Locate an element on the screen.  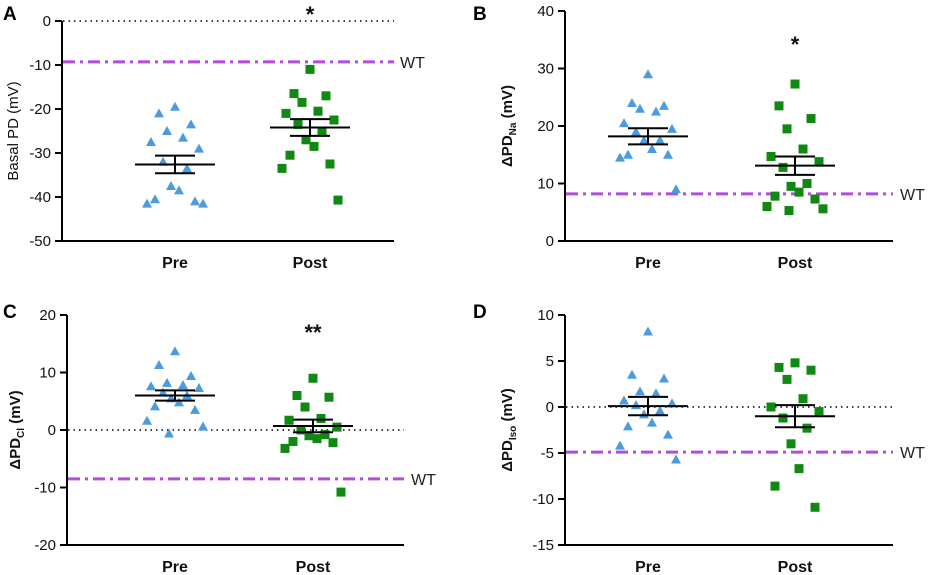
y-tick-label: 30 is located at coordinates (545, 69).